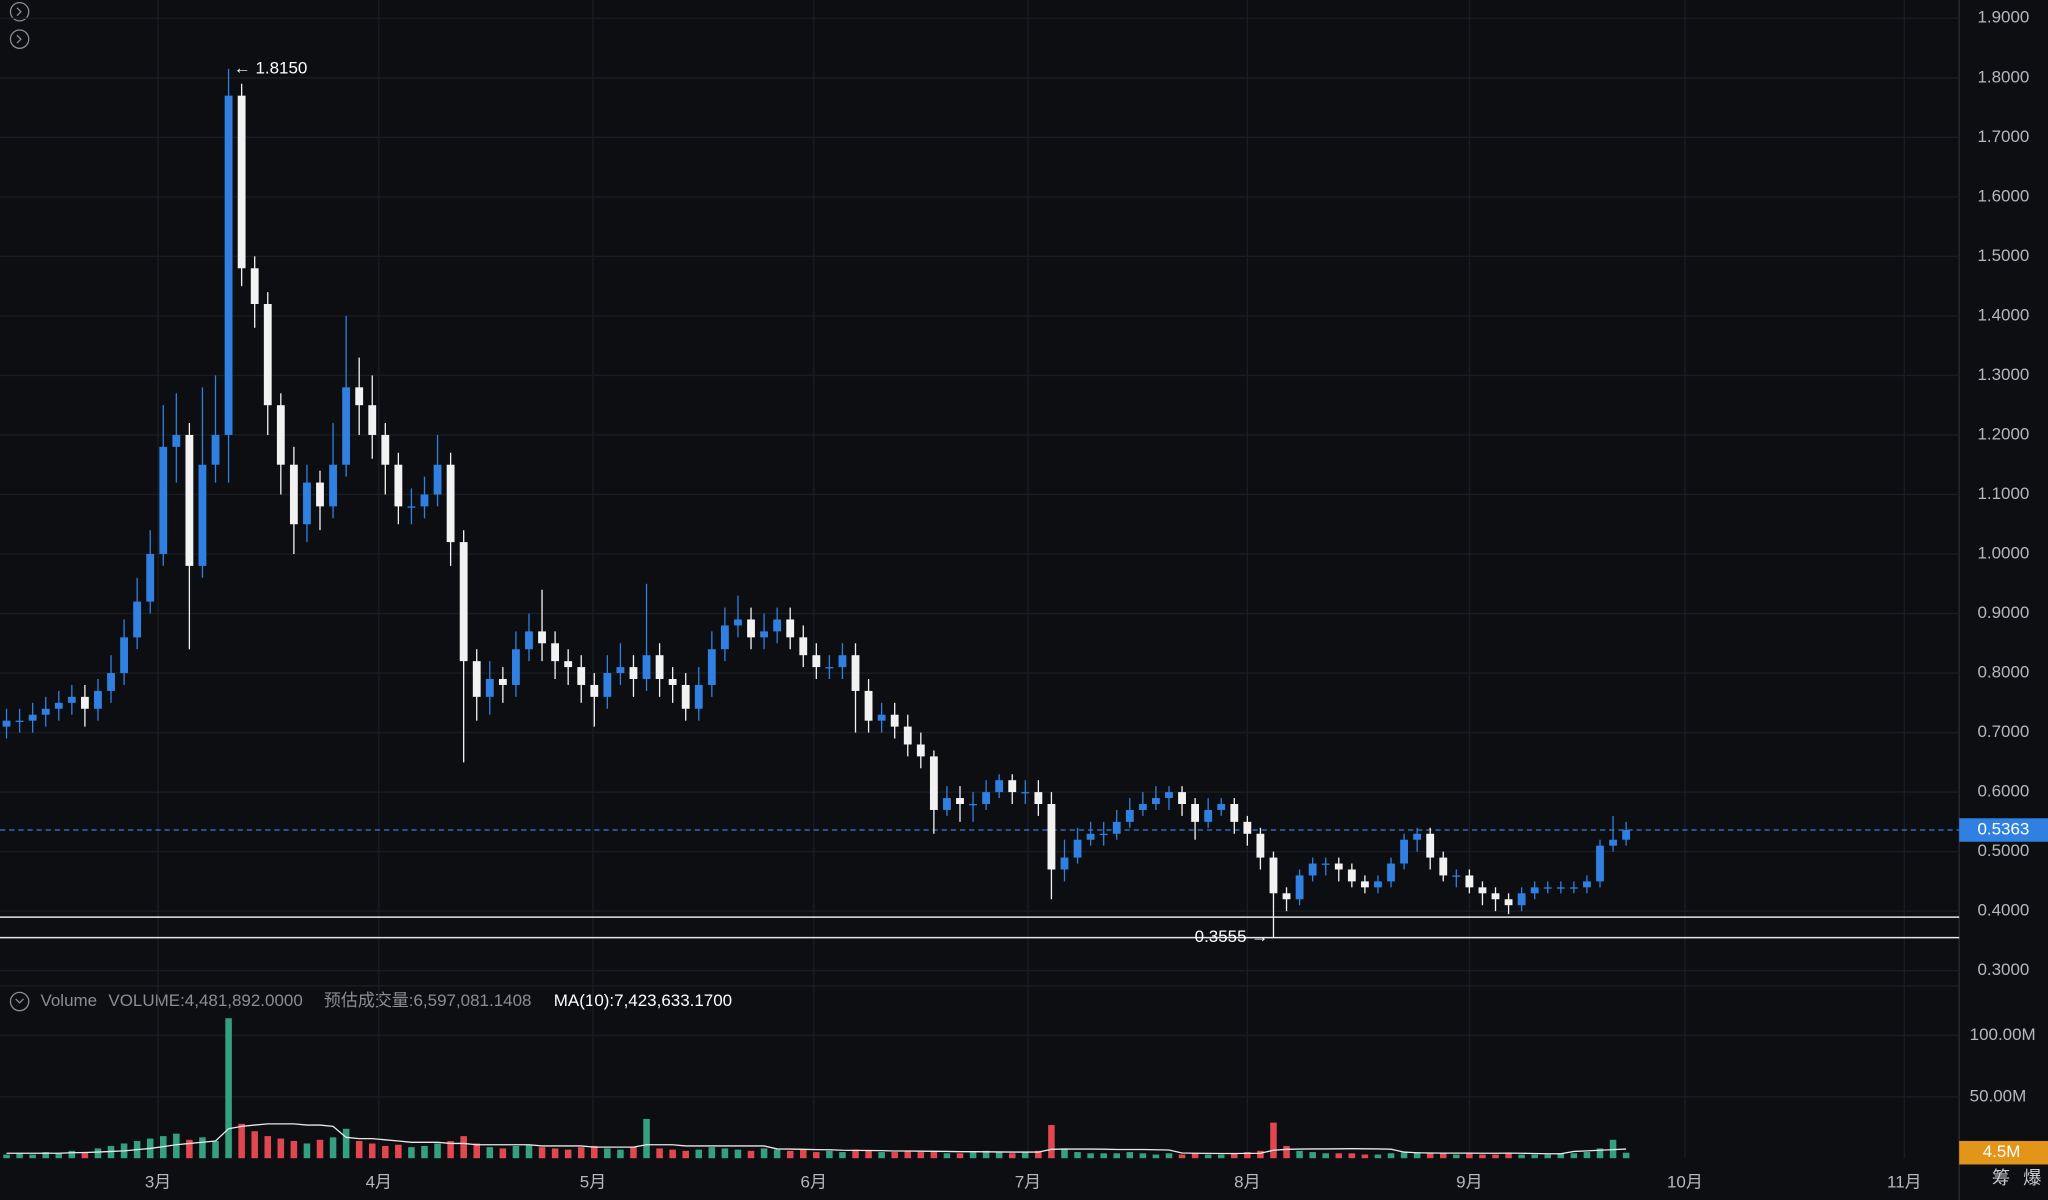  What do you see at coordinates (593, 1182) in the screenshot?
I see `x-tick-label: 5月` at bounding box center [593, 1182].